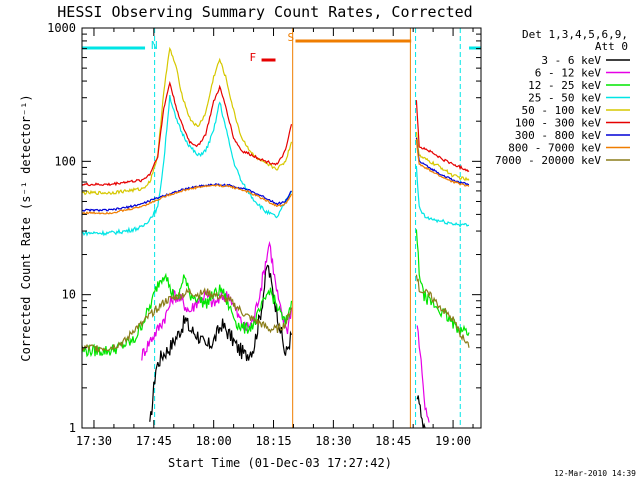 This screenshot has width=640, height=480. I want to click on x-tick-label: 17:45, so click(154, 441).